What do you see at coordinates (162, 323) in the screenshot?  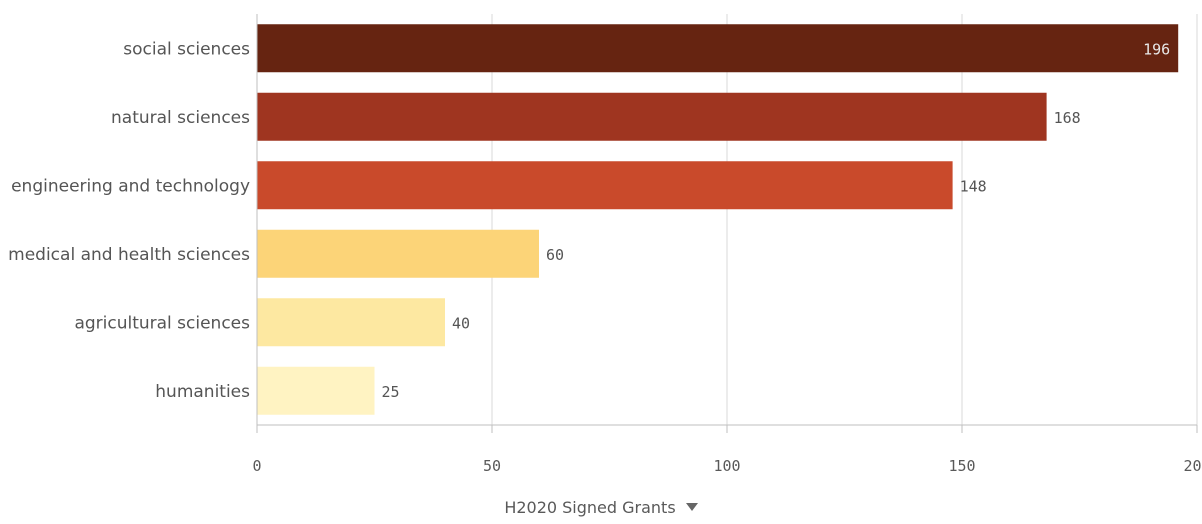 I see `category-label: agricultural sciences` at bounding box center [162, 323].